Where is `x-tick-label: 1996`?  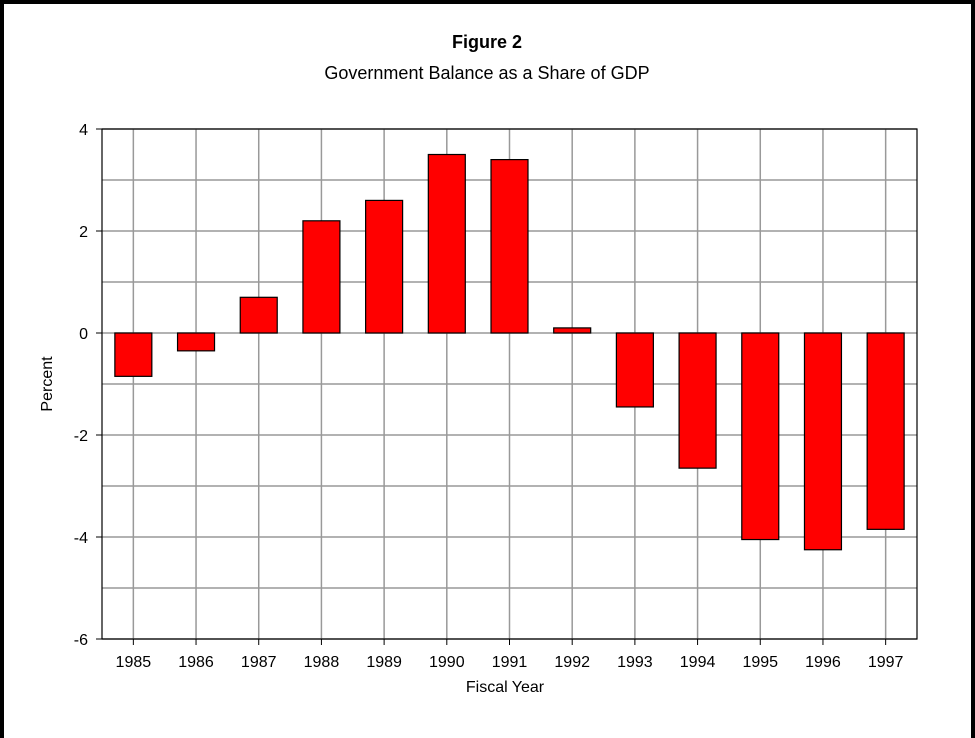
x-tick-label: 1996 is located at coordinates (823, 662).